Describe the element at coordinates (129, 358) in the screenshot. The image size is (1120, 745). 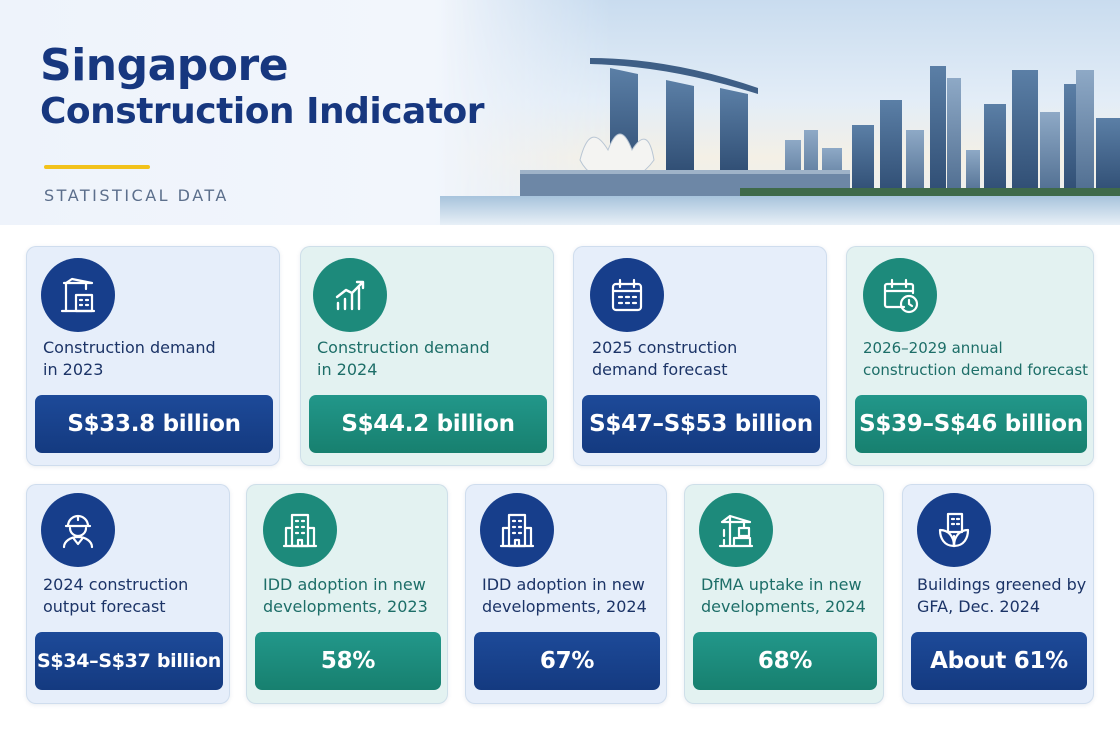
I see `stat-card-label: Construction demand in 2023` at that location.